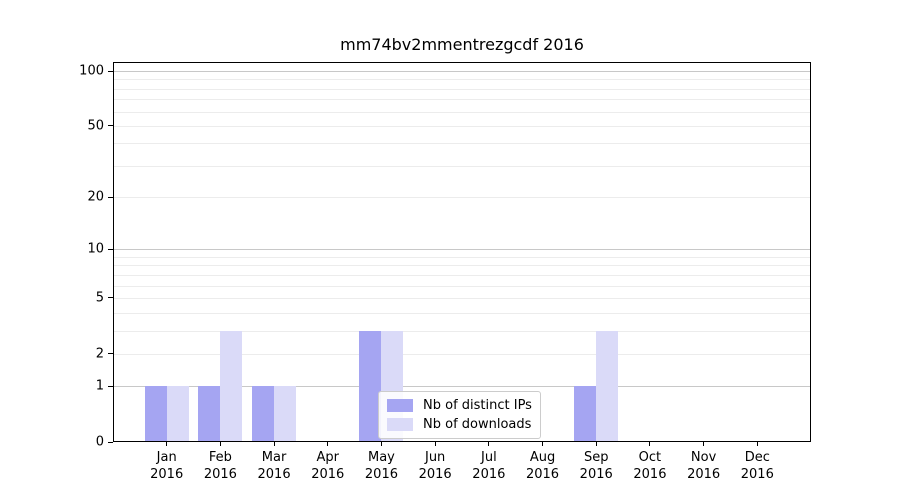 This screenshot has height=500, width=900. Describe the element at coordinates (757, 466) in the screenshot. I see `x-tick-label: Dec 2016` at that location.